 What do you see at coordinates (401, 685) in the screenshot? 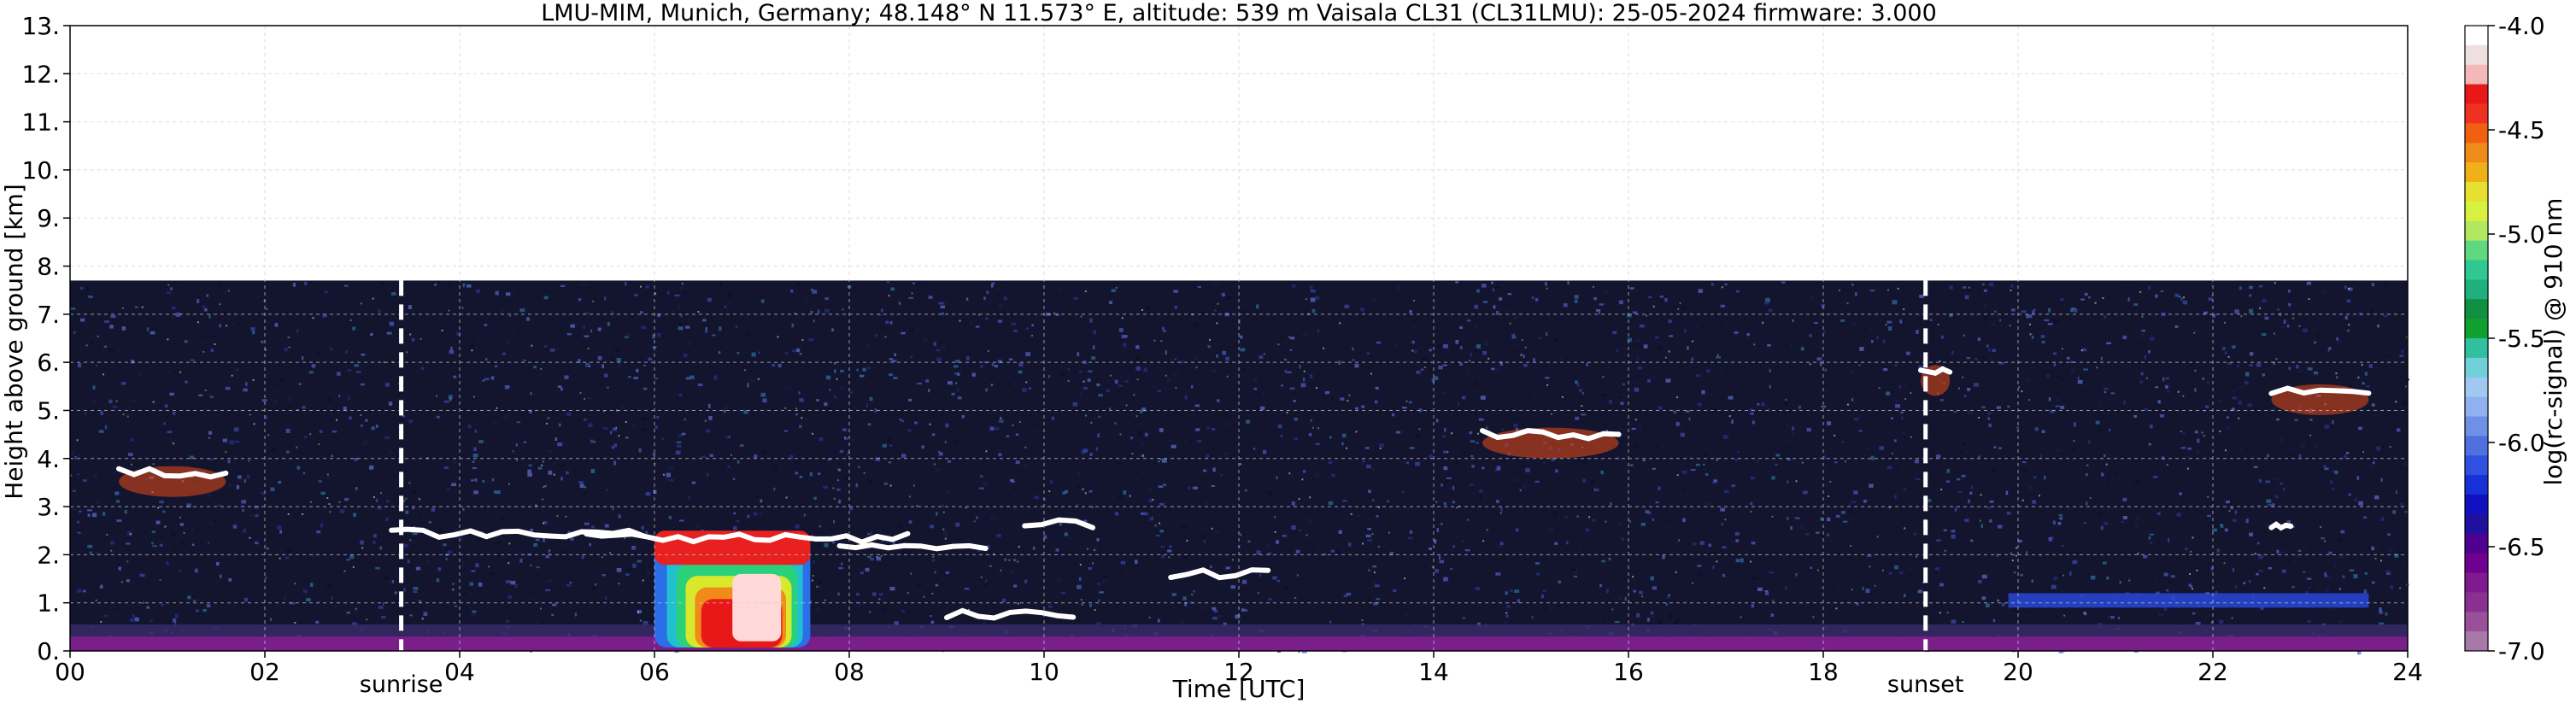
I see `event-label-sunrise: sunrise` at bounding box center [401, 685].